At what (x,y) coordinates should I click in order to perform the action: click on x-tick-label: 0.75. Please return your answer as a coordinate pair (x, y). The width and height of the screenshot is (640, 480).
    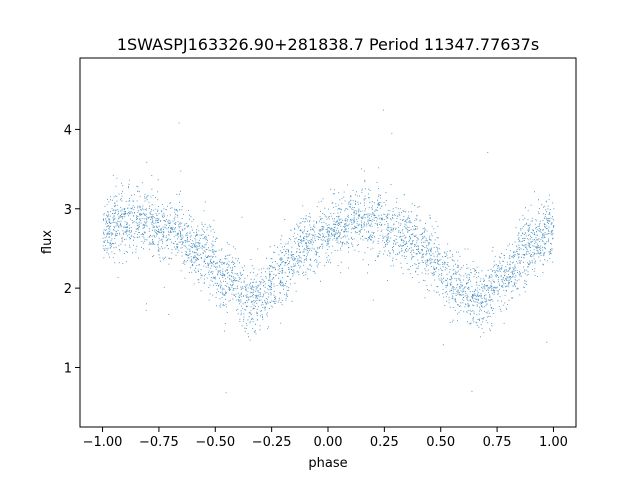
    Looking at the image, I should click on (497, 442).